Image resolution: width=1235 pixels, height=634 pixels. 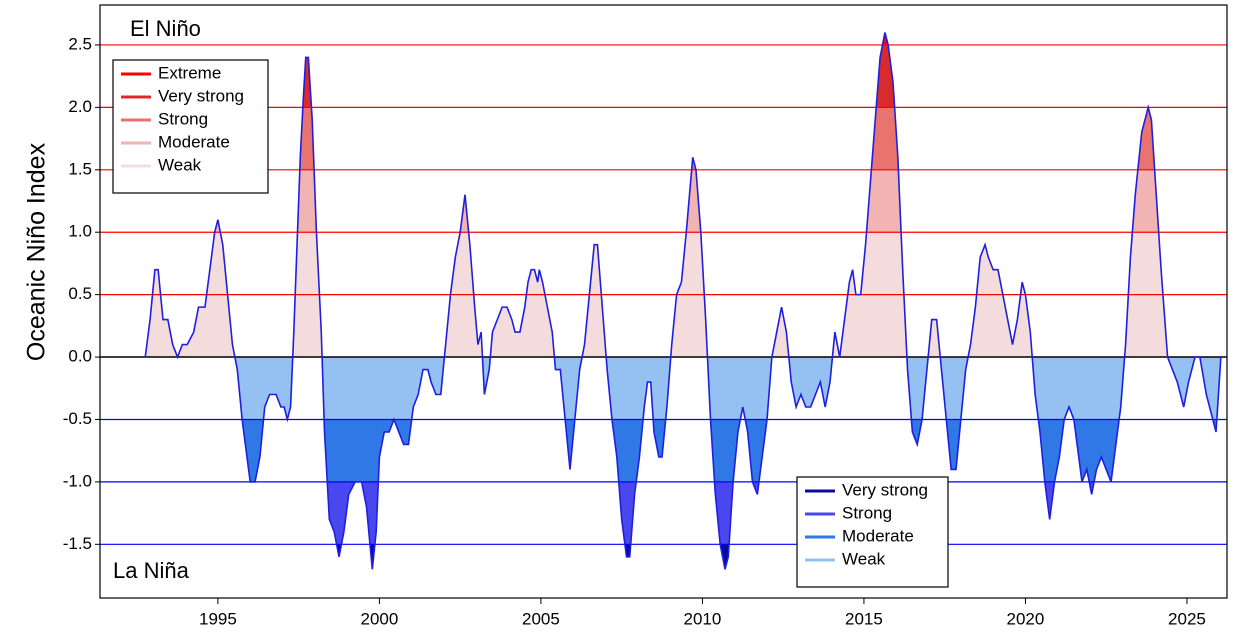 I want to click on la-nina-label: La Niña, so click(x=151, y=570).